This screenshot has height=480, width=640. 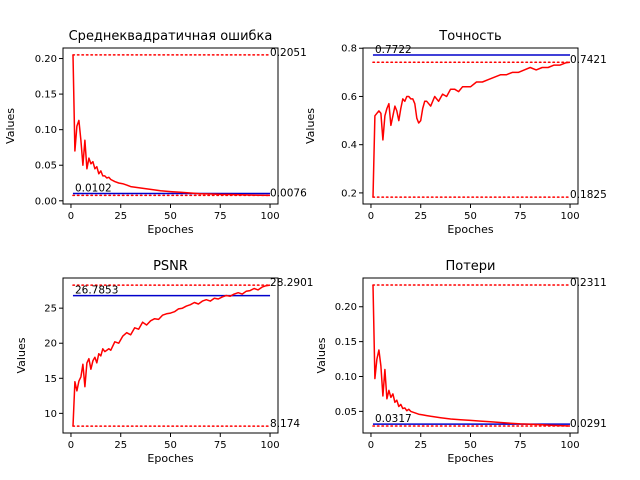 I want to click on reference-label: 0.0291, so click(x=588, y=424).